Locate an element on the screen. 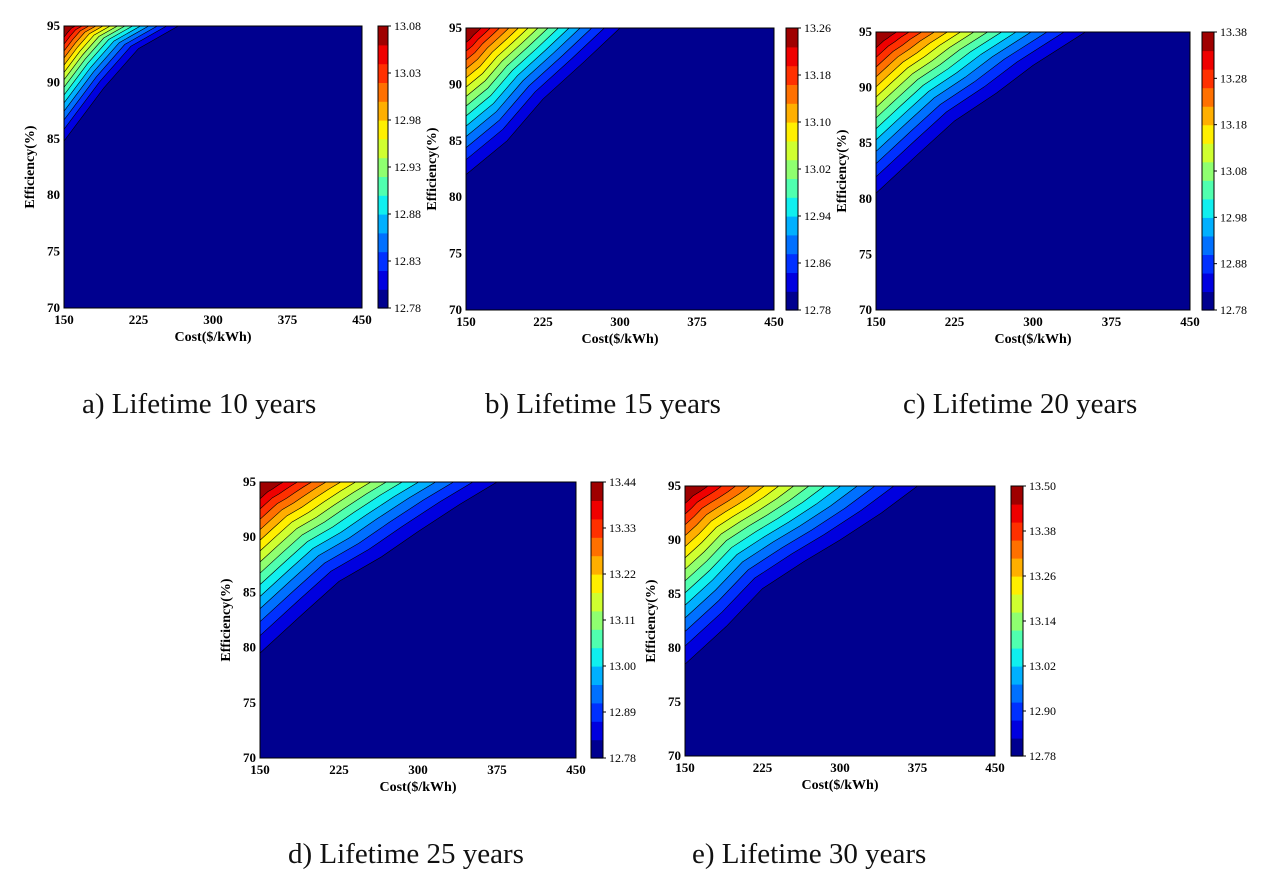 The height and width of the screenshot is (872, 1270). y-tick-label: 85 is located at coordinates (866, 142).